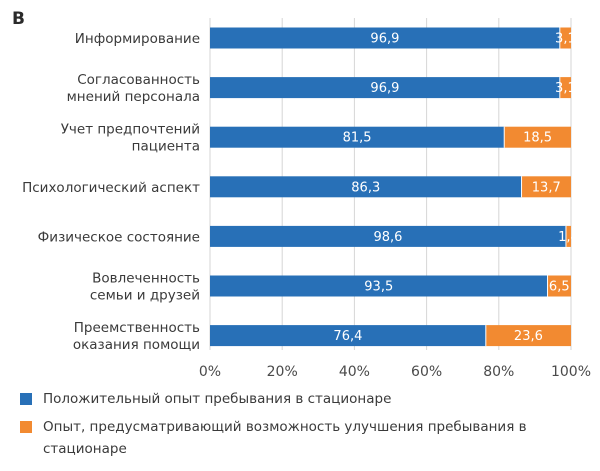 This screenshot has height=471, width=600. What do you see at coordinates (210, 372) in the screenshot?
I see `x-tick-label: 0%` at bounding box center [210, 372].